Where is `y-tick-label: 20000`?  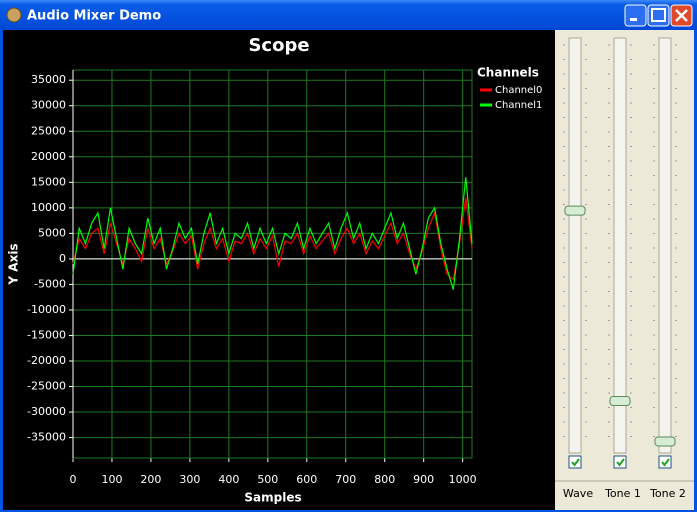 y-tick-label: 20000 is located at coordinates (48, 156).